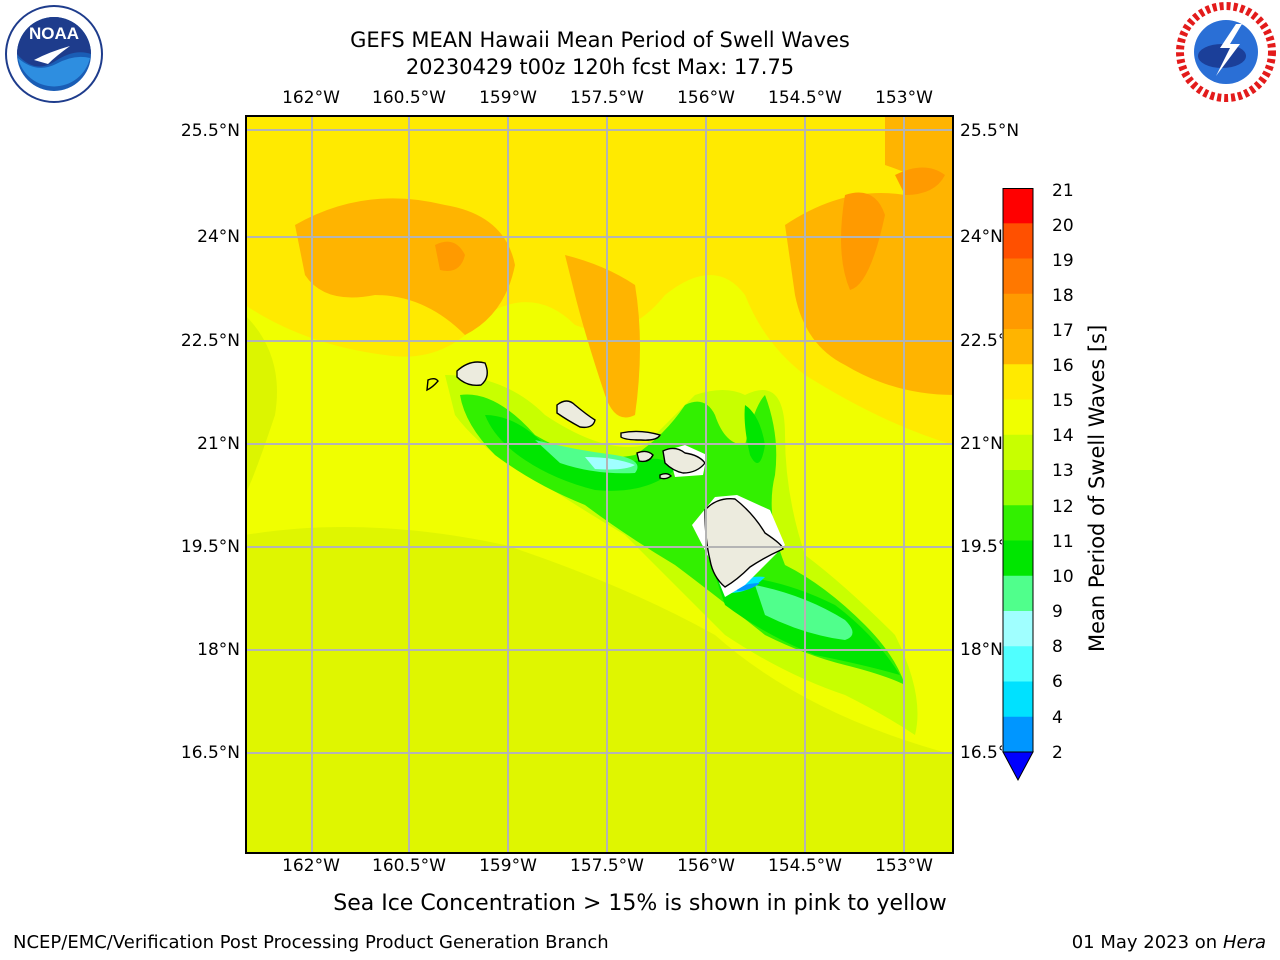 Image resolution: width=1280 pixels, height=960 pixels. Describe the element at coordinates (1057, 647) in the screenshot. I see `colorbar-level: 8` at that location.